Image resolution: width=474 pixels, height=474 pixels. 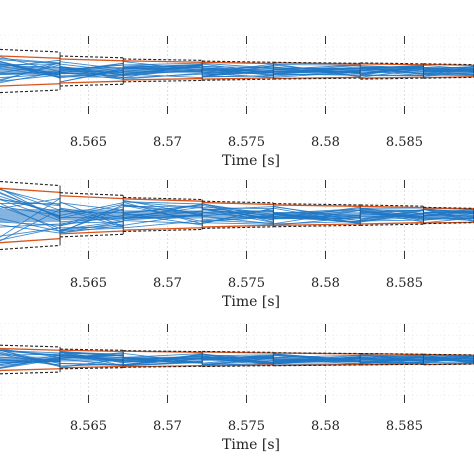 I want to click on x-tick-label: 8.57, so click(x=167, y=283).